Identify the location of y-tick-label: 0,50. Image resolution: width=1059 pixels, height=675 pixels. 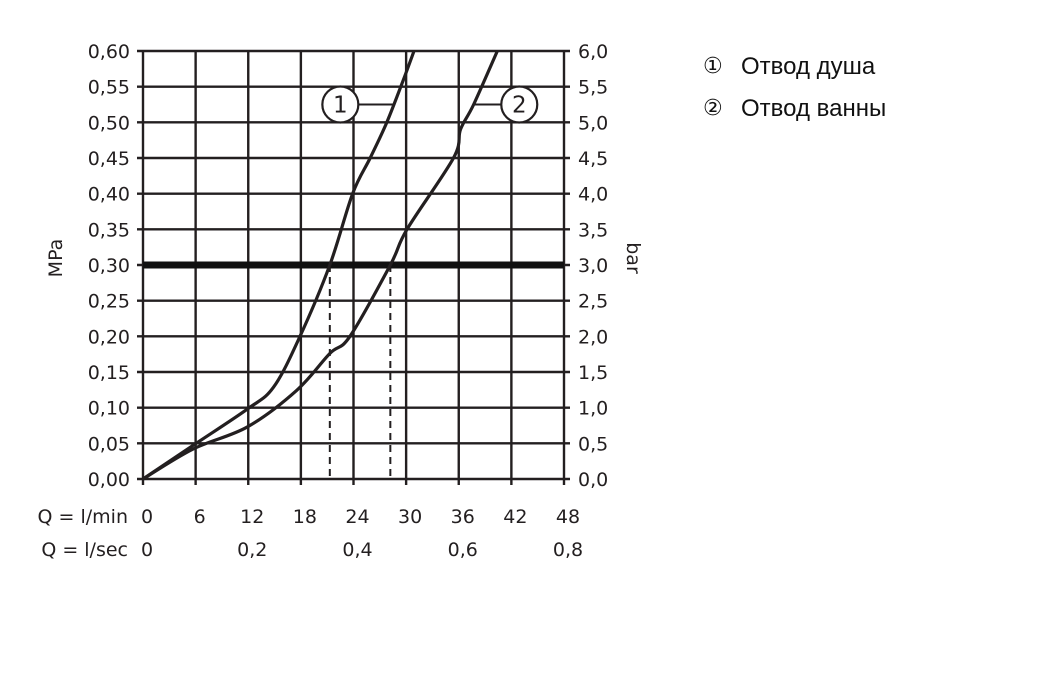
(109, 123).